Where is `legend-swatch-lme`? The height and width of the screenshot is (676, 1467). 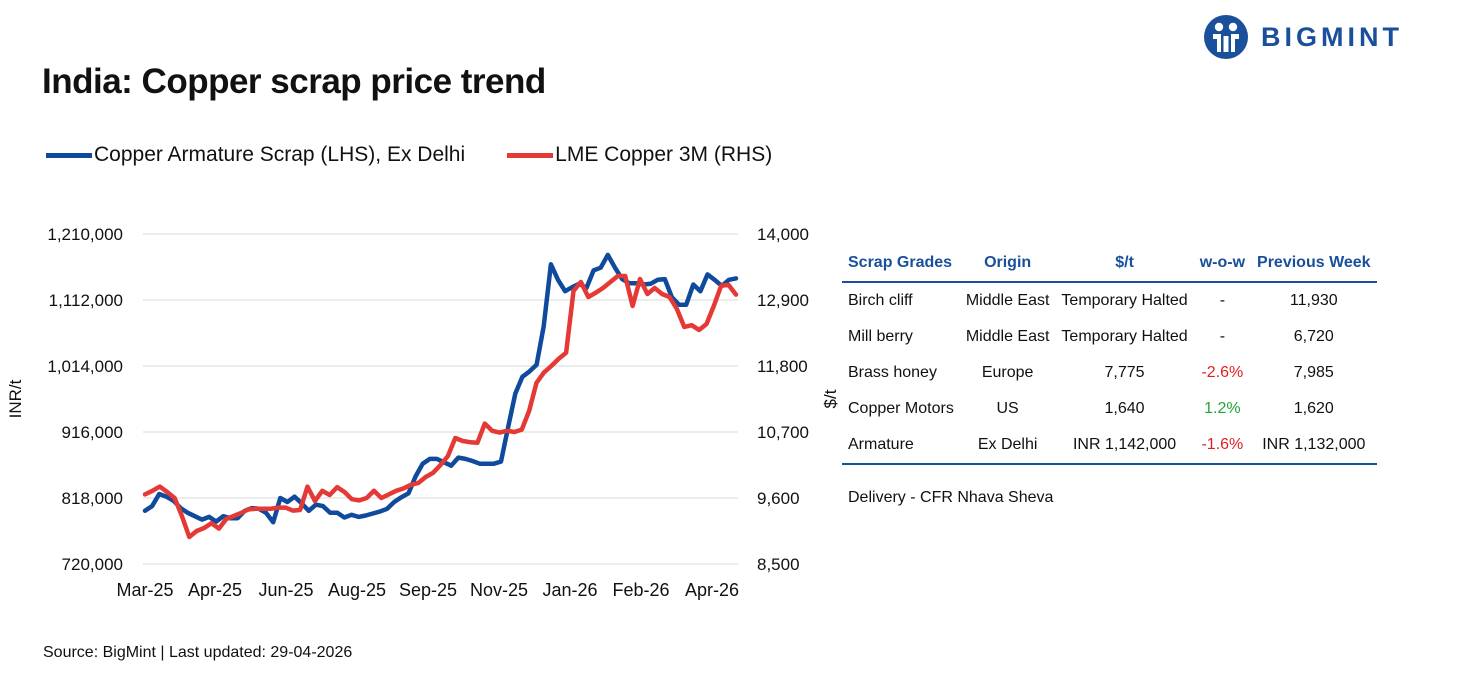 legend-swatch-lme is located at coordinates (530, 155).